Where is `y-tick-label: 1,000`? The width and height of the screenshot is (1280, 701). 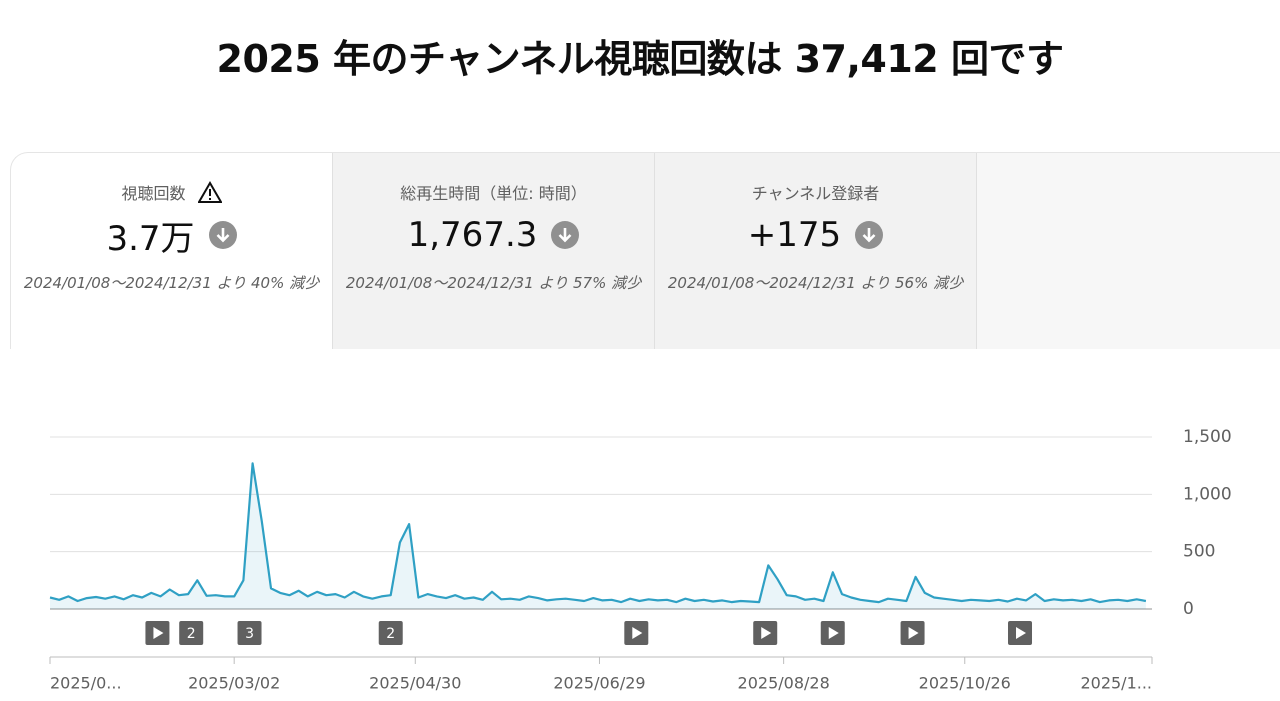
y-tick-label: 1,000 is located at coordinates (1207, 494).